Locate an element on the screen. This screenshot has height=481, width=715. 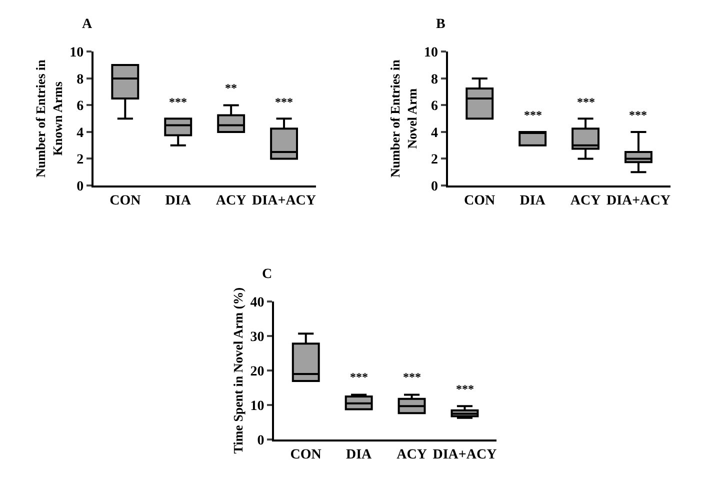
y-tick-label: 40 is located at coordinates (257, 302).